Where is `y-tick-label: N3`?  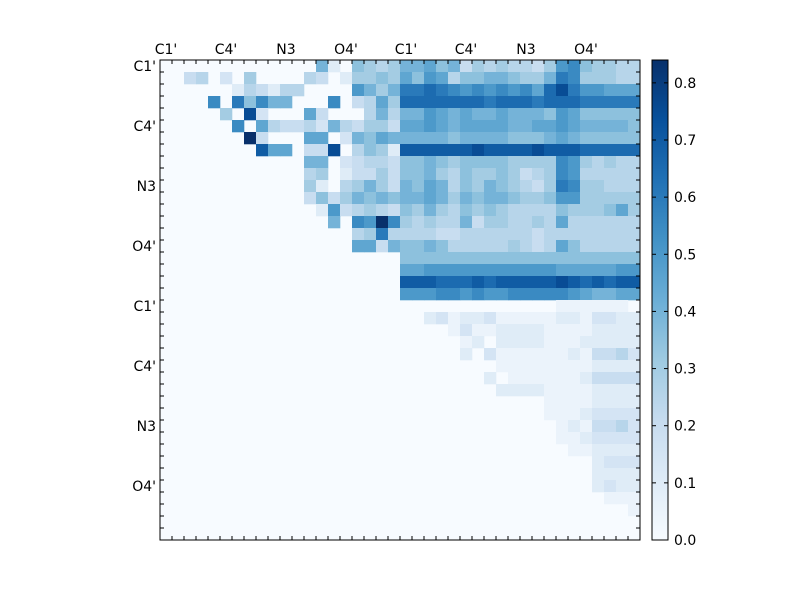
y-tick-label: N3 is located at coordinates (146, 187).